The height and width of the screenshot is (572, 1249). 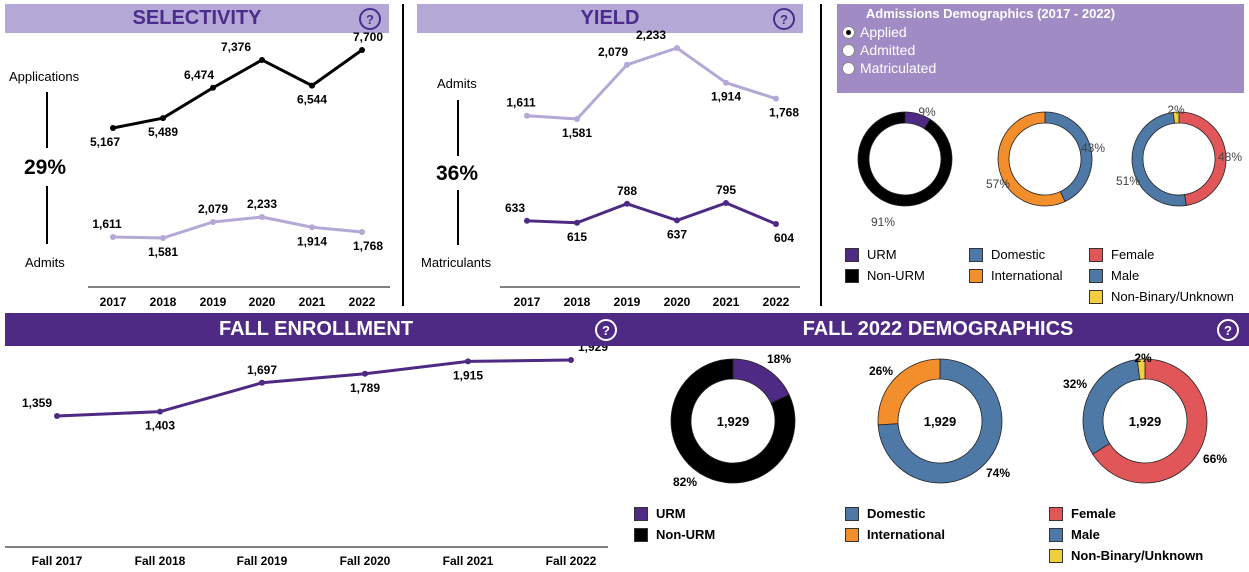 I want to click on selectivity-connector-bottom, so click(x=47, y=215).